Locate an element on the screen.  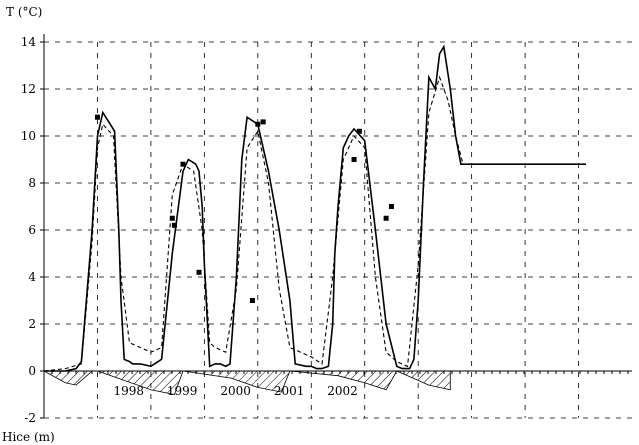
y-tick-label: 12 is located at coordinates (28, 89).